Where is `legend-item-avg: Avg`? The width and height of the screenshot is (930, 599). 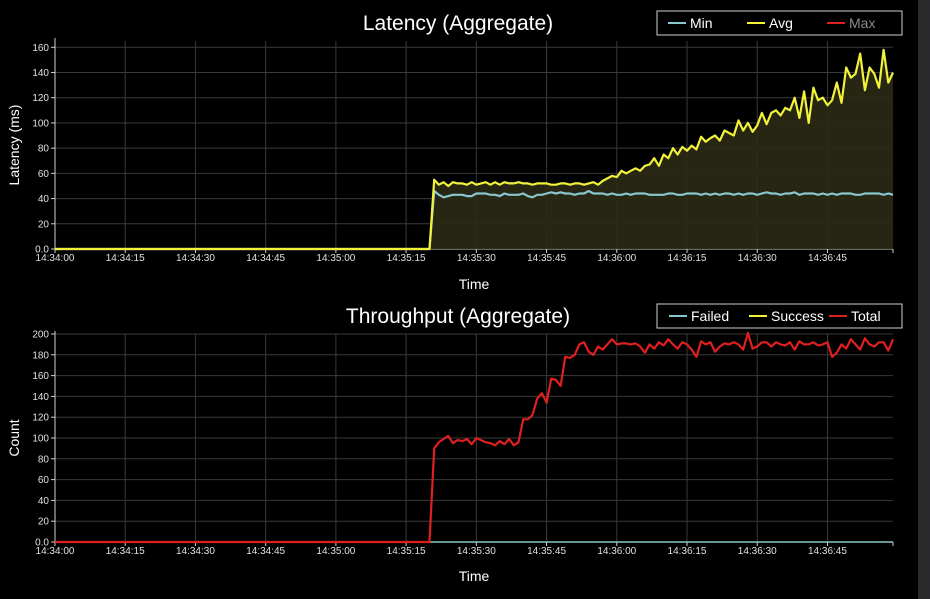 legend-item-avg: Avg is located at coordinates (770, 23).